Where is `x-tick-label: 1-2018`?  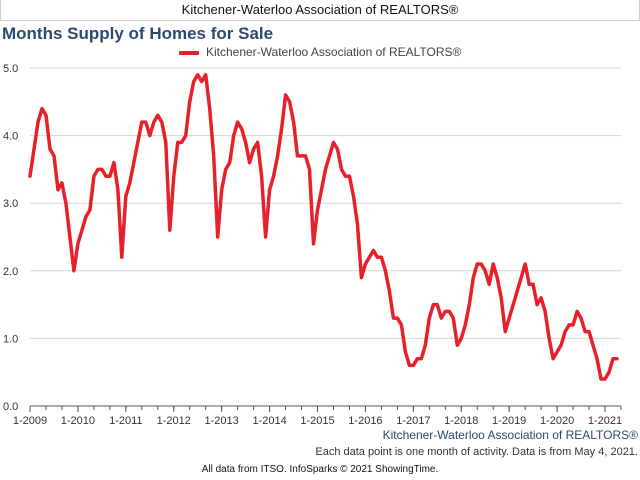 x-tick-label: 1-2018 is located at coordinates (461, 421).